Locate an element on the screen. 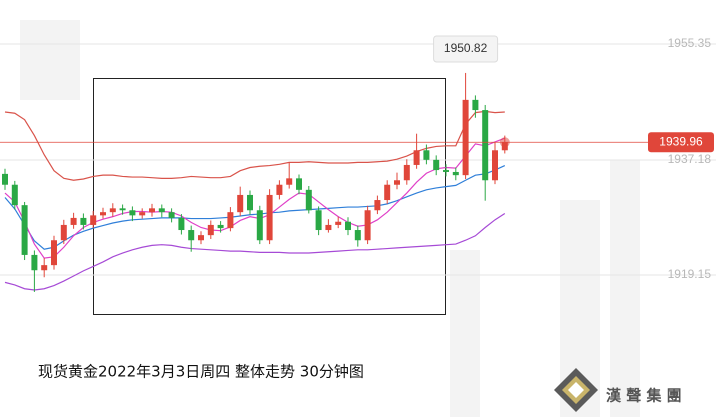 The image size is (716, 417). last-price-box is located at coordinates (681, 142).